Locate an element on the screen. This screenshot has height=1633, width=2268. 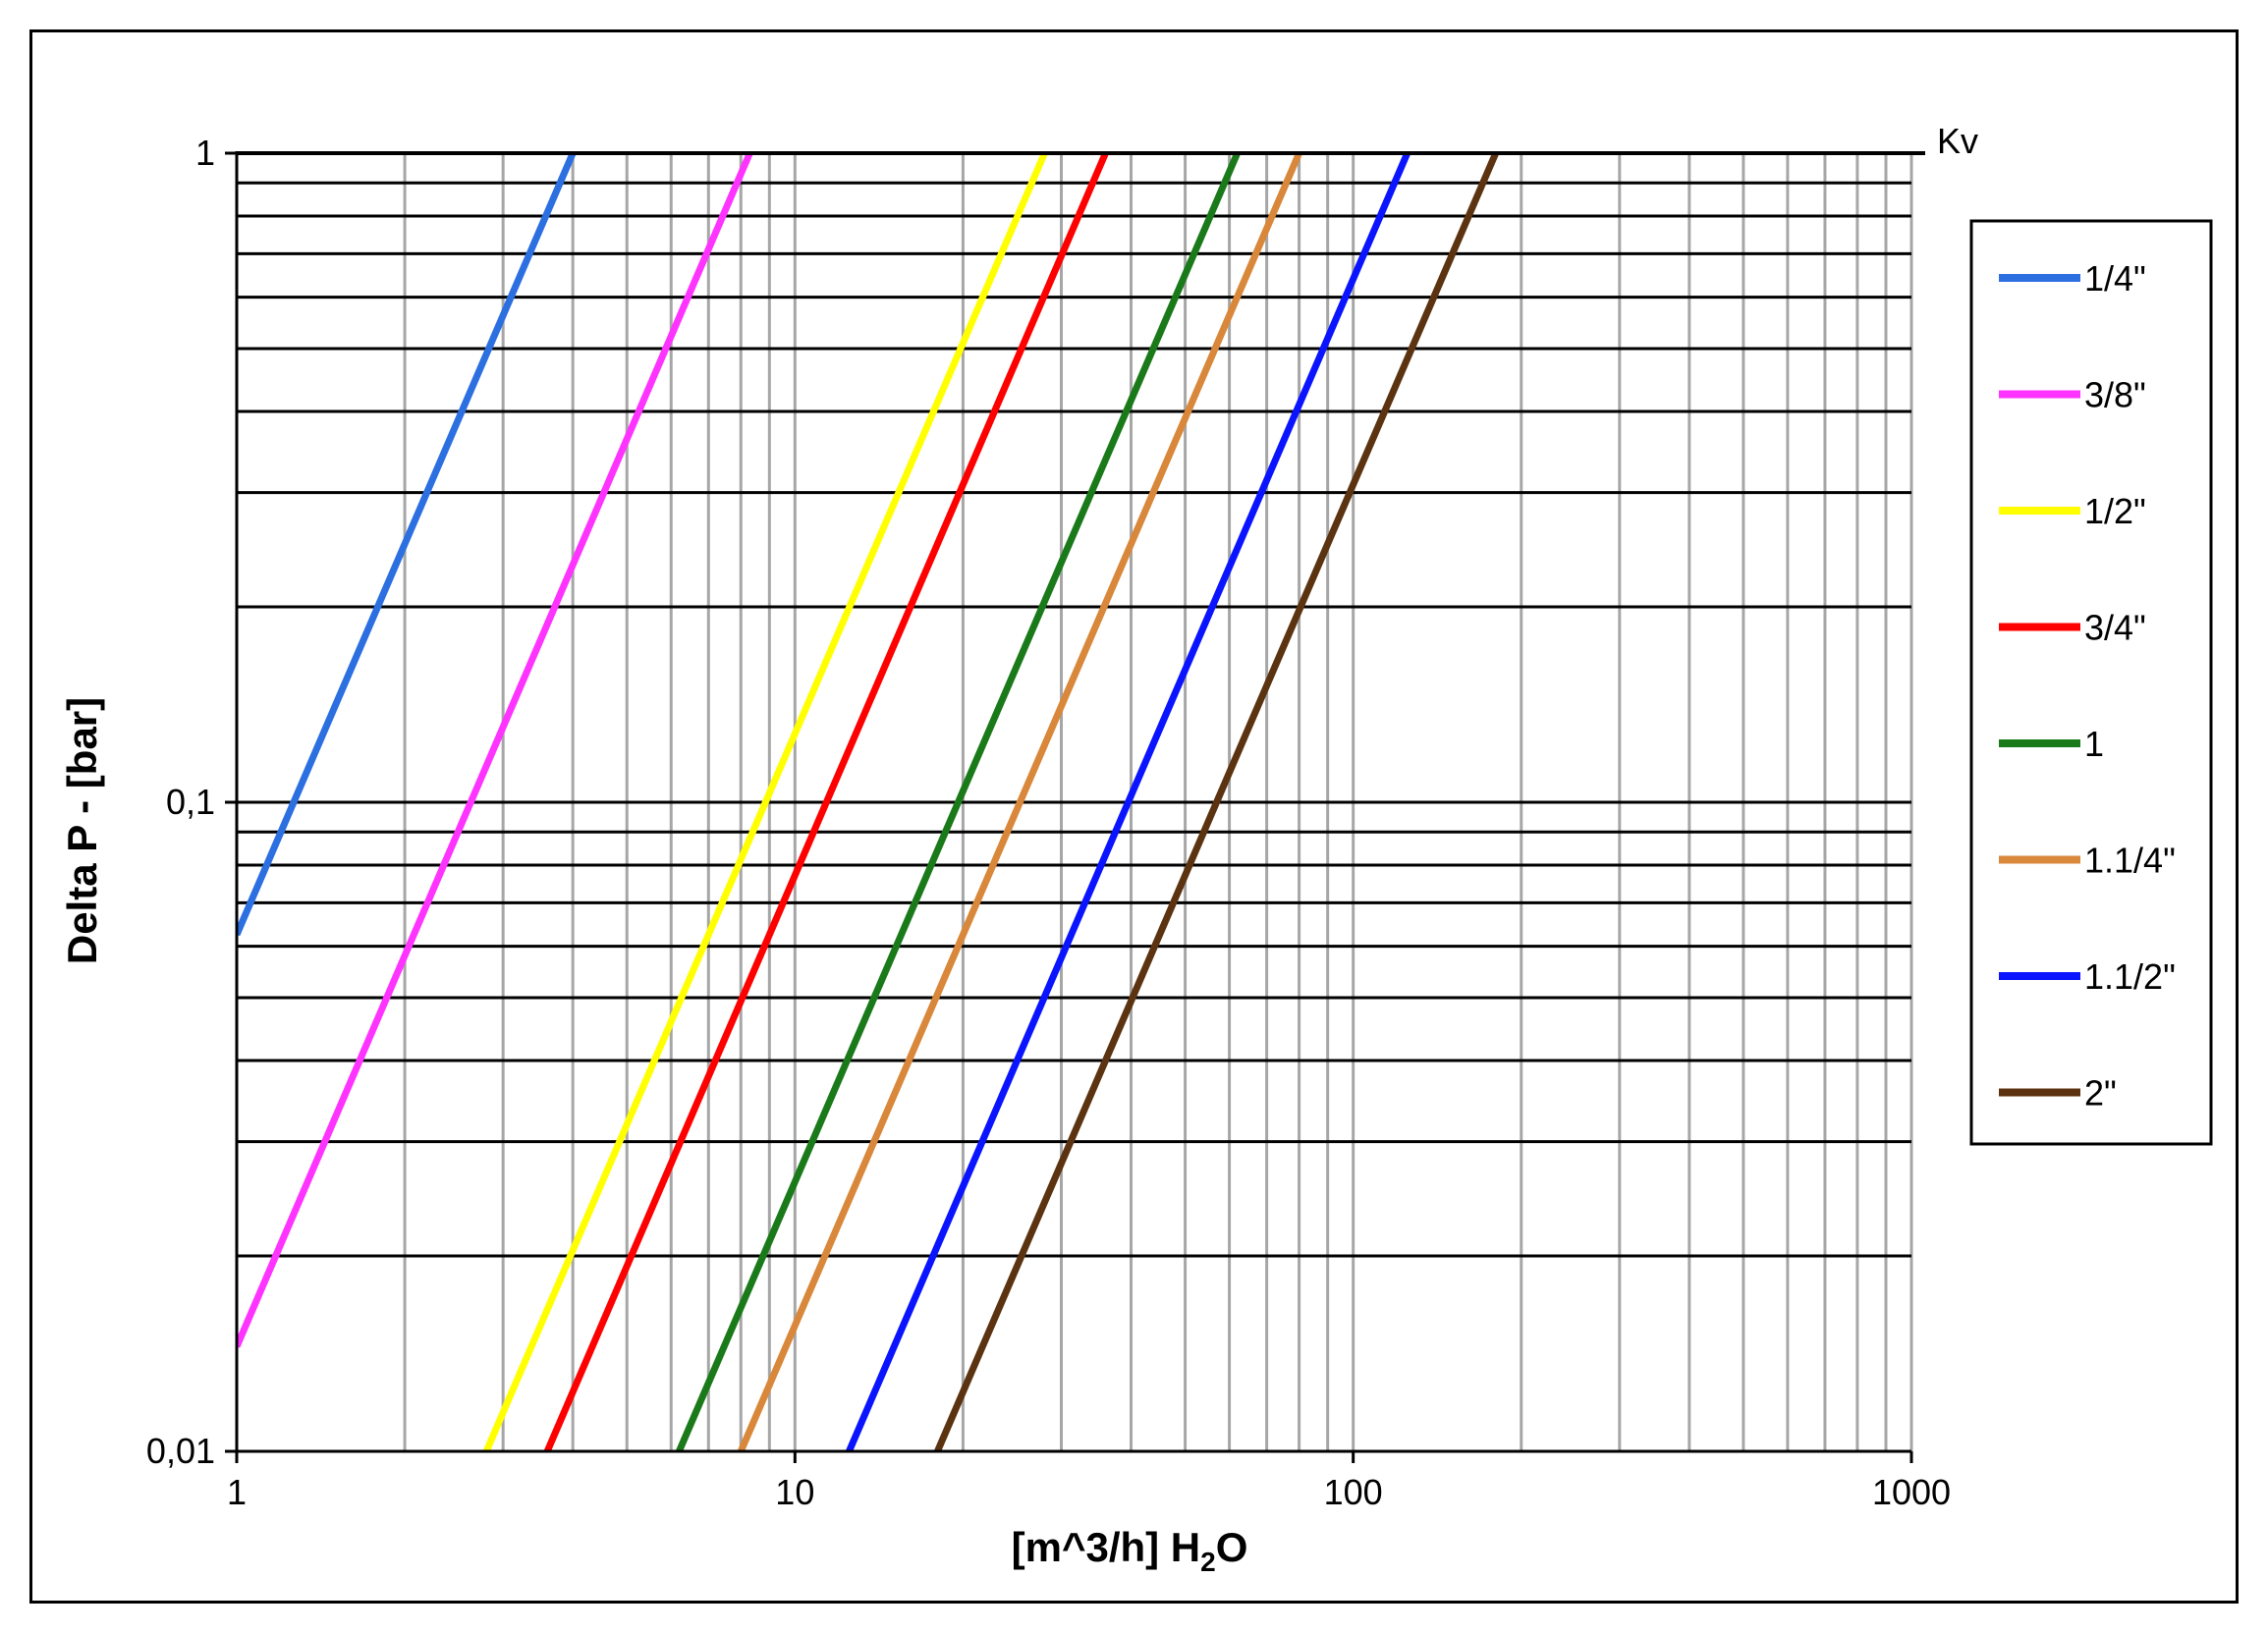
y-axis-title: Delta P - [bar] is located at coordinates (82, 830).